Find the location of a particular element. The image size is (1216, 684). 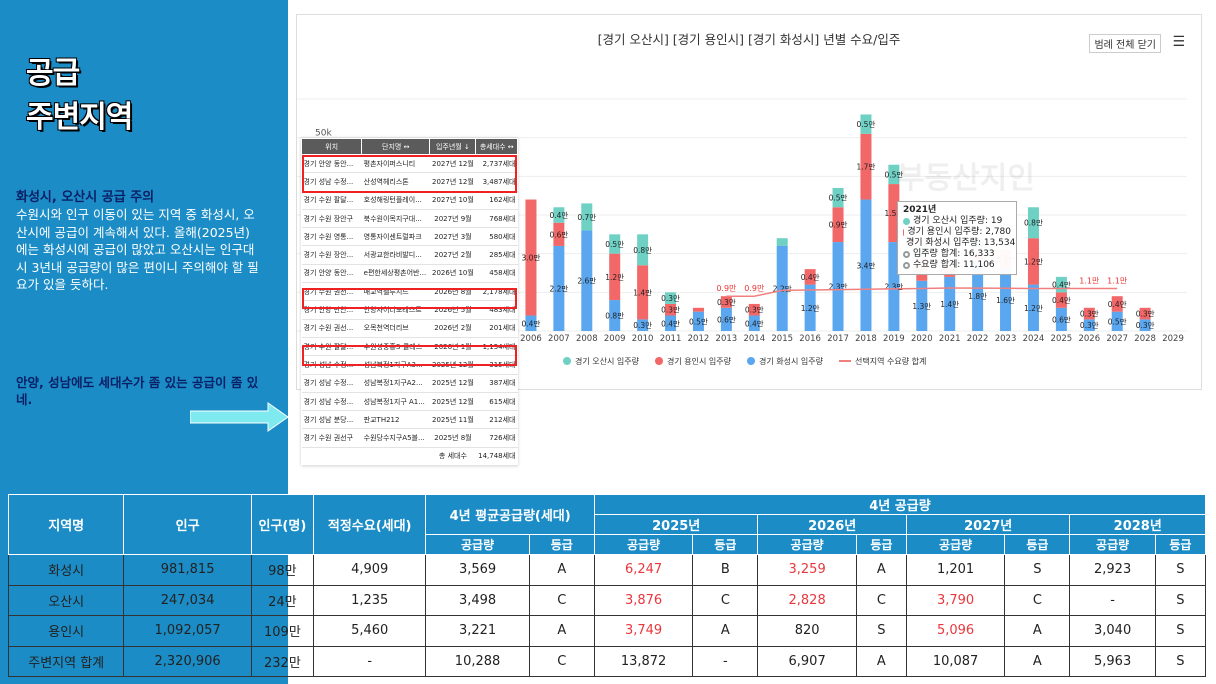

x-tick-label: 2010 is located at coordinates (643, 339).